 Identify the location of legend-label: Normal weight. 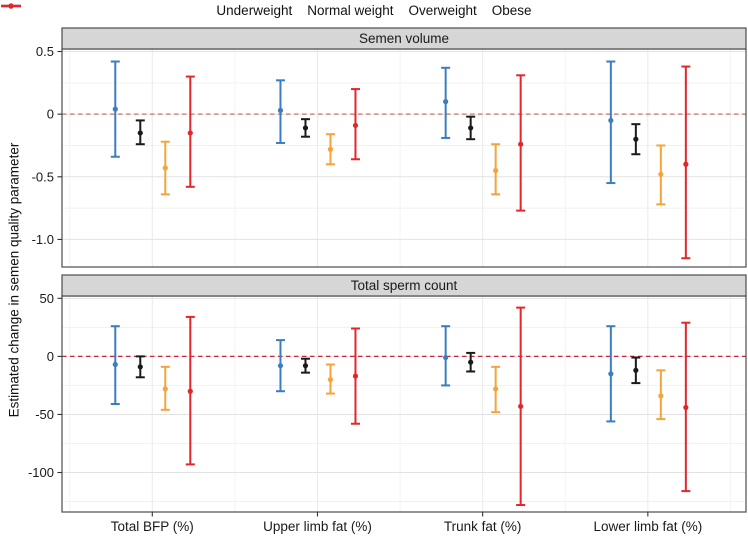
(350, 10).